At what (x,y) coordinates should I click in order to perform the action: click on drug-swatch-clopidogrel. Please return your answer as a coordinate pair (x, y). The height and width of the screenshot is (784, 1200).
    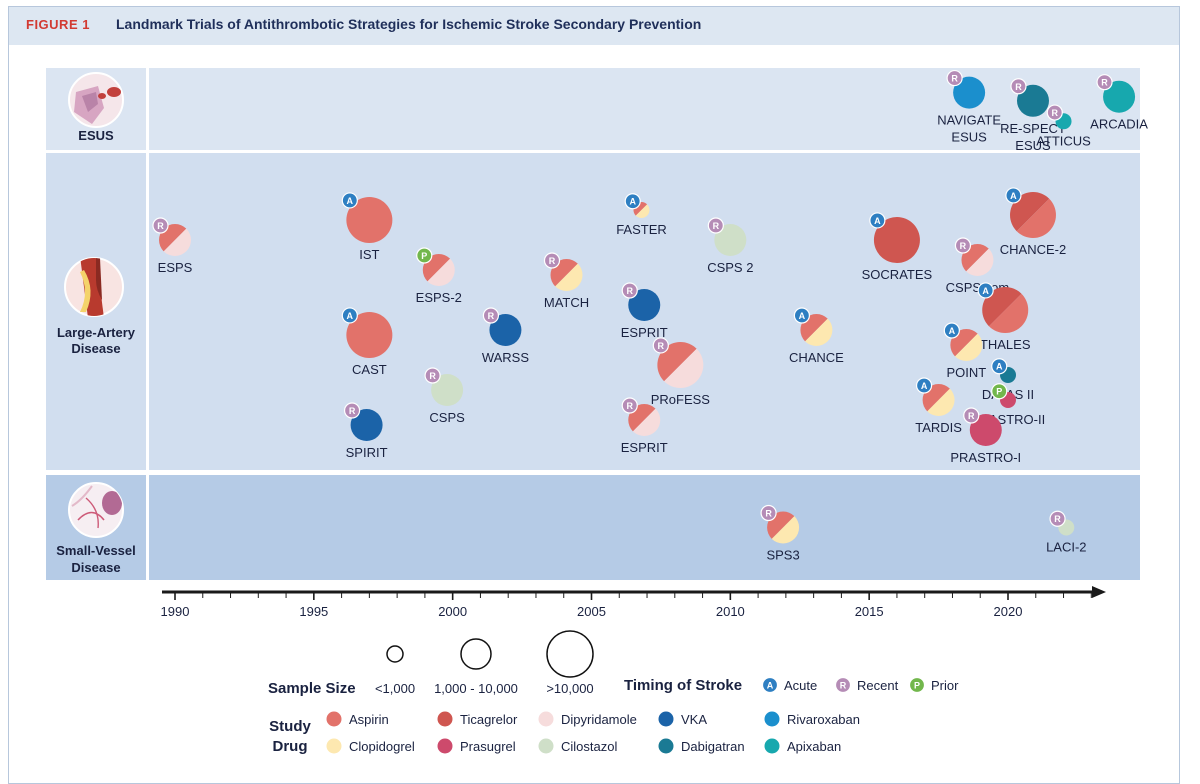
    Looking at the image, I should click on (334, 746).